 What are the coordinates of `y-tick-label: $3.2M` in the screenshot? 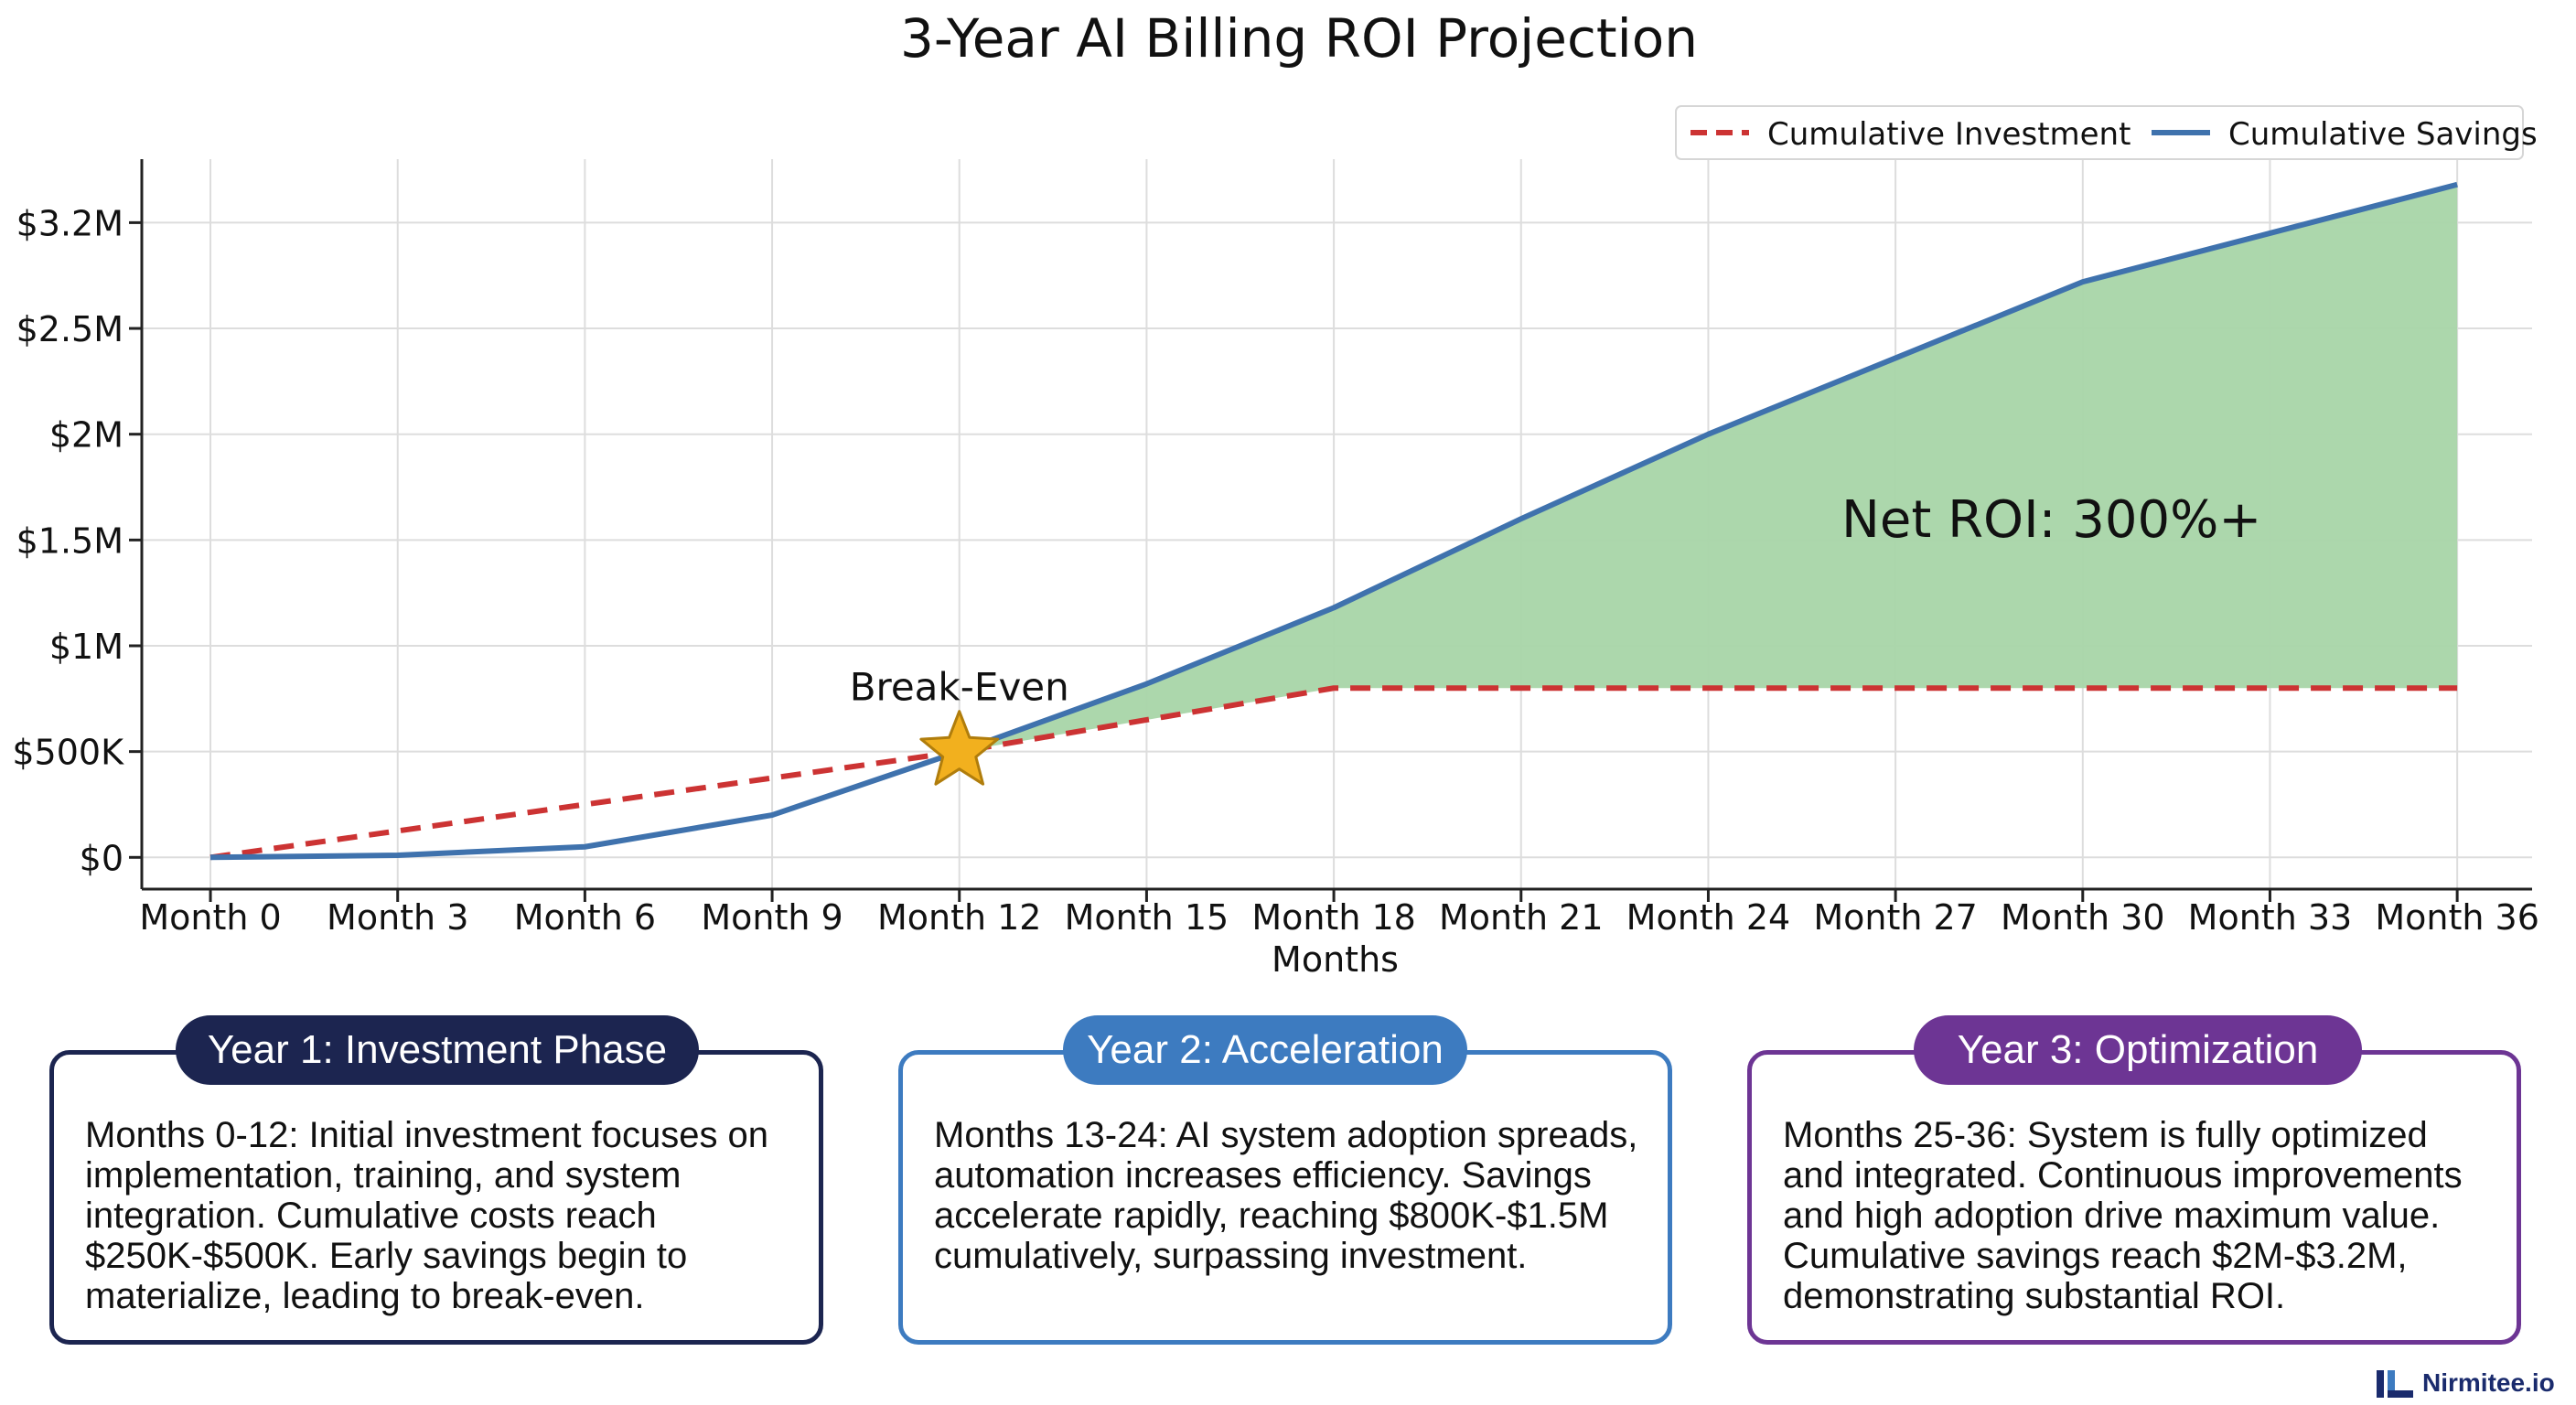 It's located at (70, 223).